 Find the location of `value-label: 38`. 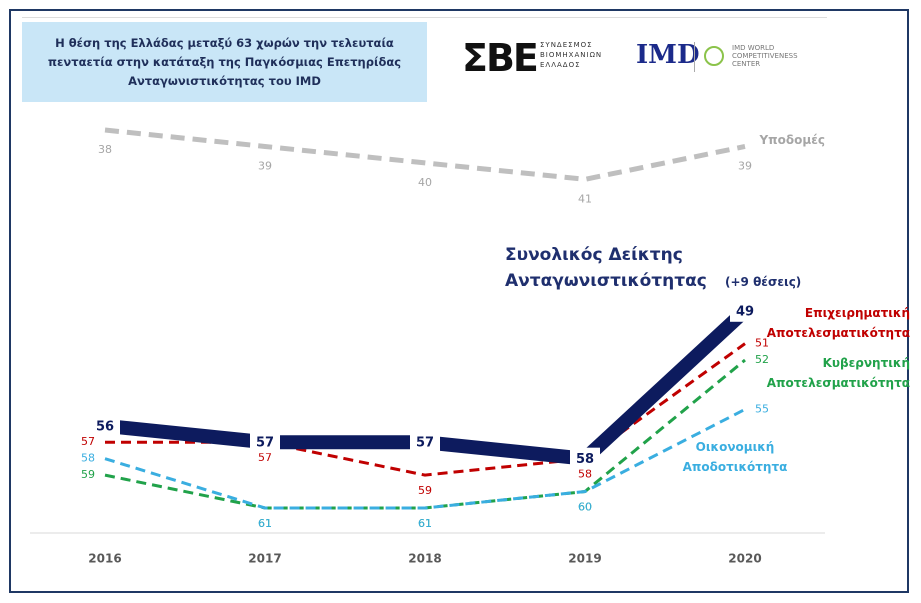

value-label: 38 is located at coordinates (105, 149).